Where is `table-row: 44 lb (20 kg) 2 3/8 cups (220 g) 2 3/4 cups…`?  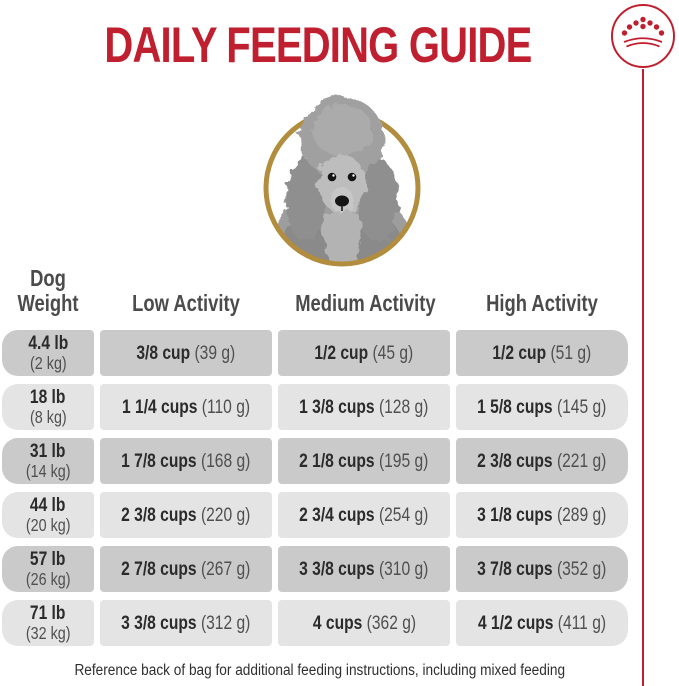
table-row: 44 lb (20 kg) 2 3/8 cups (220 g) 2 3/4 cups… is located at coordinates (315, 515).